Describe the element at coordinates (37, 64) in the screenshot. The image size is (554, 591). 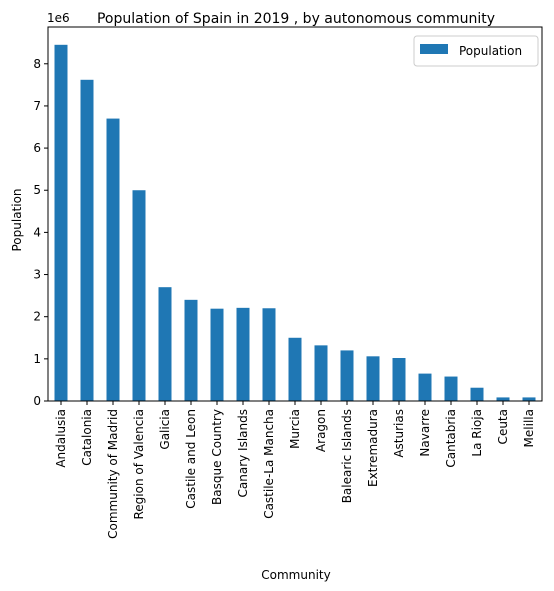
I see `y-tick-label: 8` at that location.